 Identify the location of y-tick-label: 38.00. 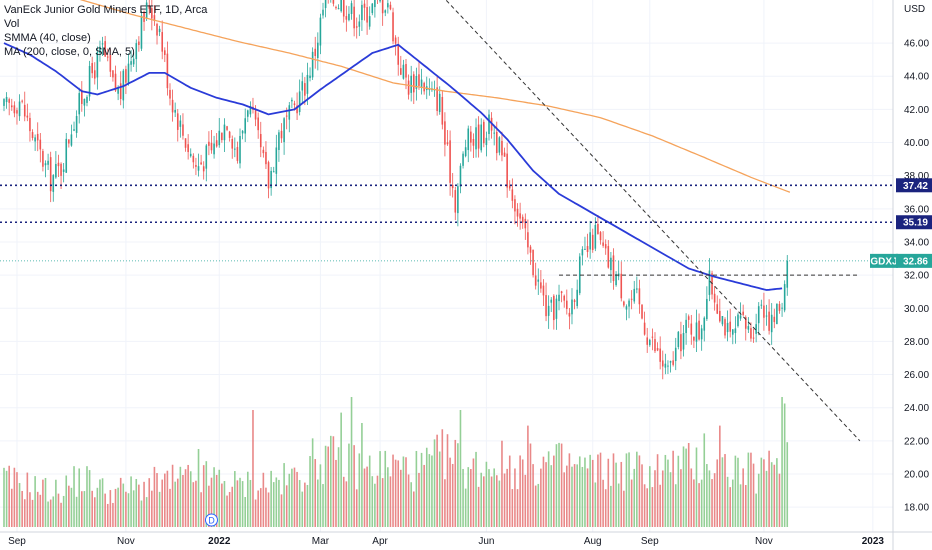
(916, 176).